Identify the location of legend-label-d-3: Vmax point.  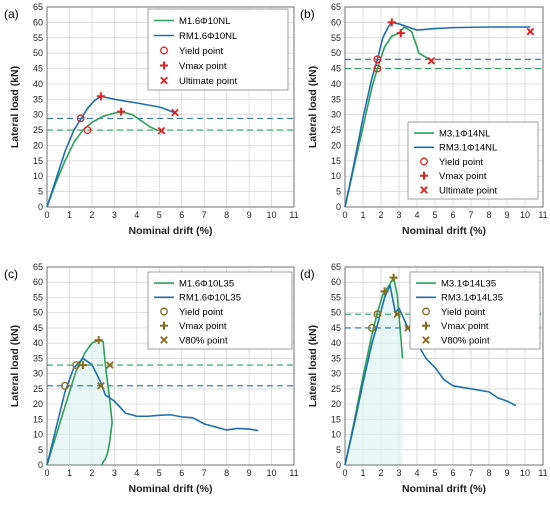
(465, 326).